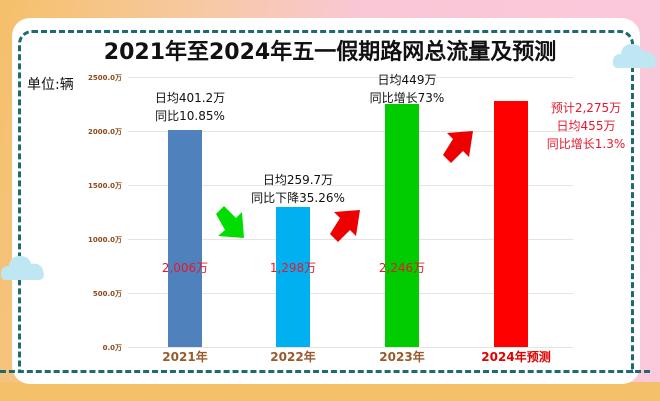  Describe the element at coordinates (293, 277) in the screenshot. I see `bar-2022` at that location.